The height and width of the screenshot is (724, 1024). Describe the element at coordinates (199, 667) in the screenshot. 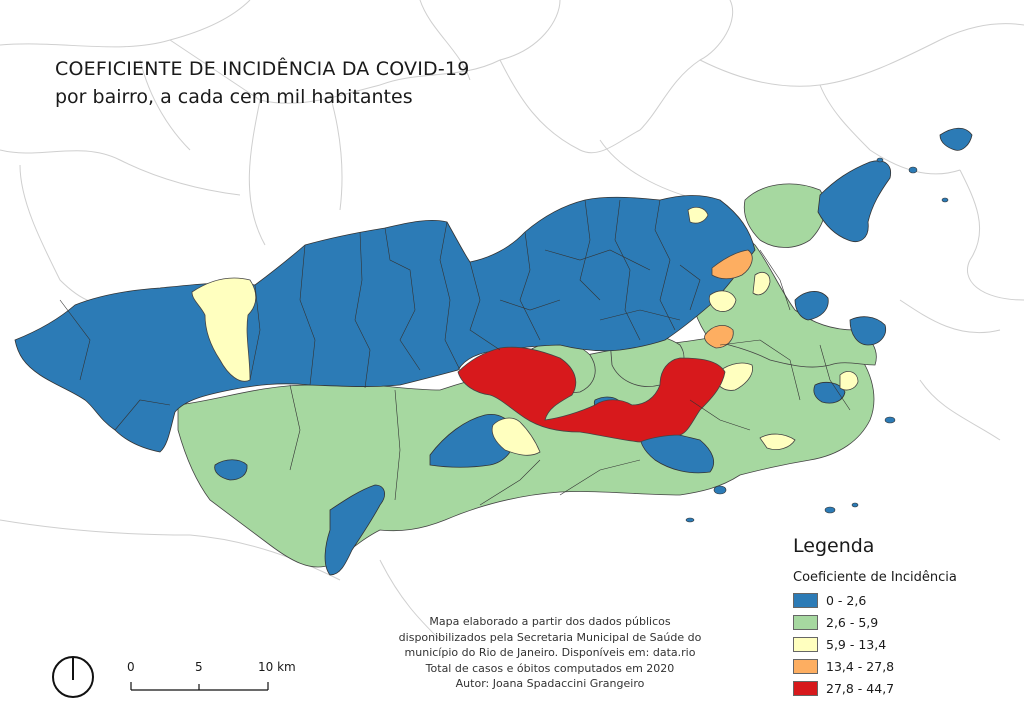

I see `scale-label-5: 5` at that location.